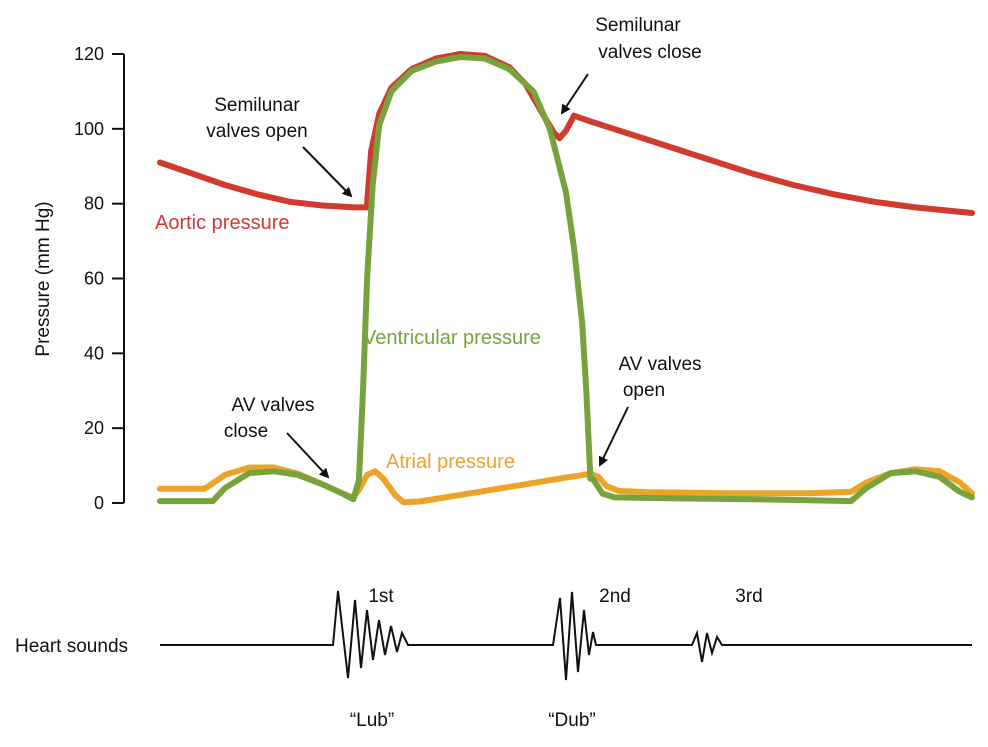 The height and width of the screenshot is (747, 988). Describe the element at coordinates (452, 338) in the screenshot. I see `series-label-ventricular: Ventricular pressure` at that location.